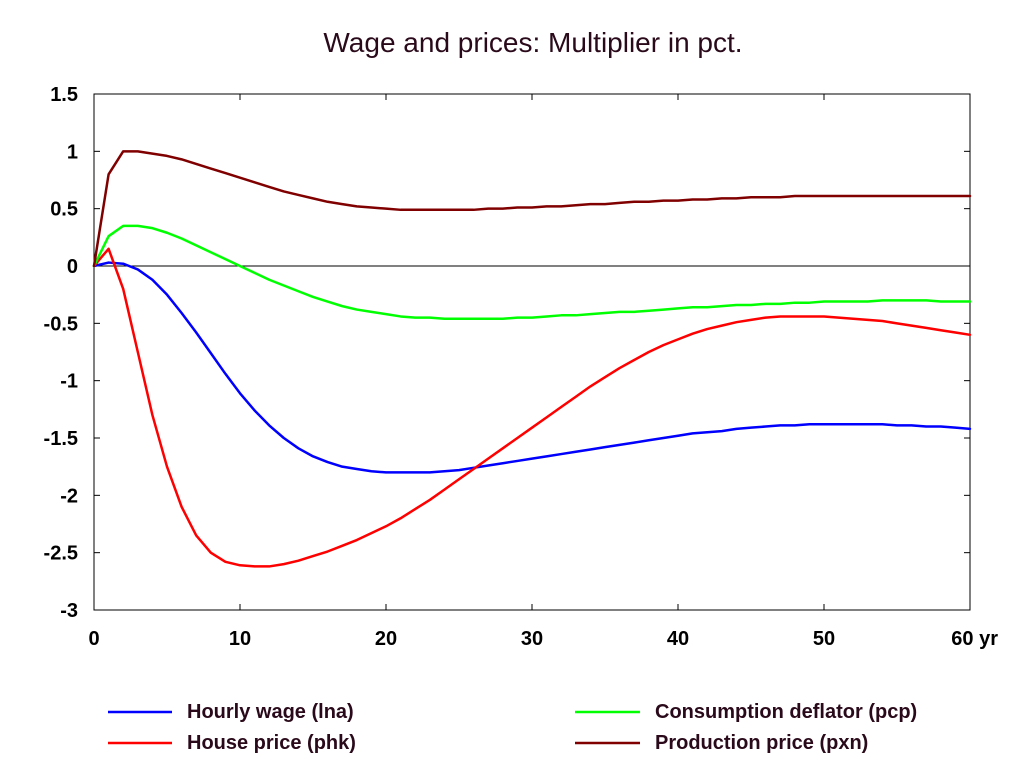 This screenshot has height=778, width=1024. I want to click on chart-title: Wage and prices: Multiplier in pct., so click(532, 42).